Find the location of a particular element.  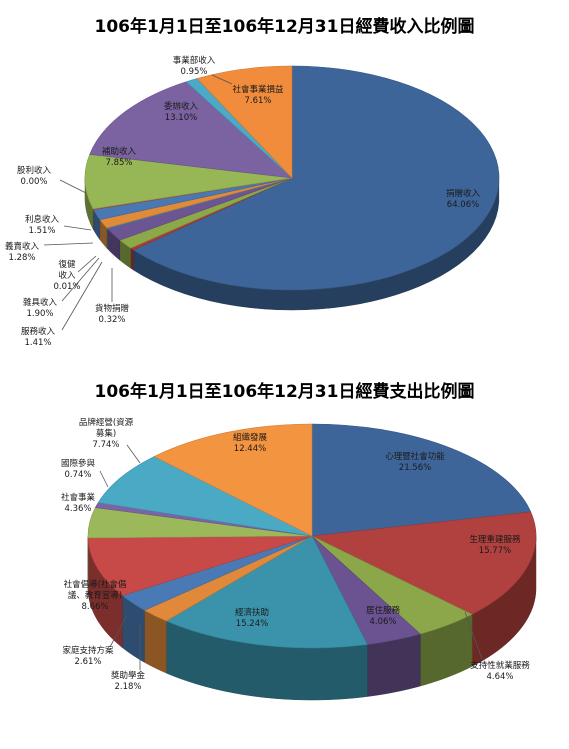

slice-name-label: 經濟扶助 is located at coordinates (252, 612).